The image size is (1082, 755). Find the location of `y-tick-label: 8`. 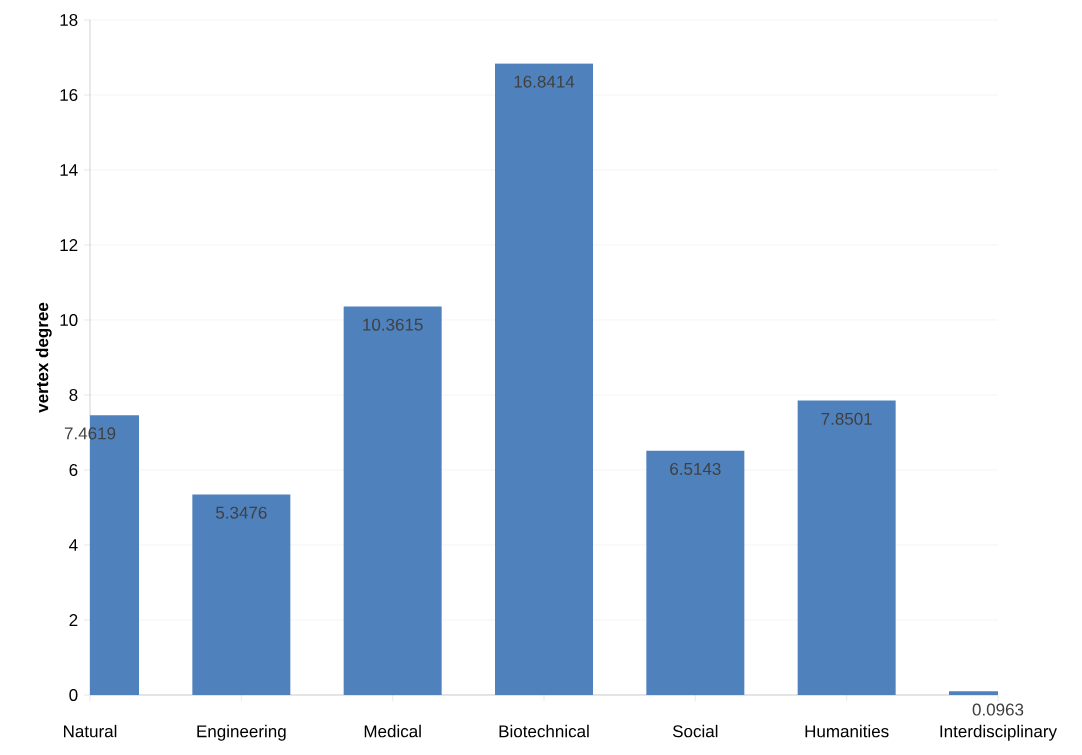

y-tick-label: 8 is located at coordinates (73, 395).